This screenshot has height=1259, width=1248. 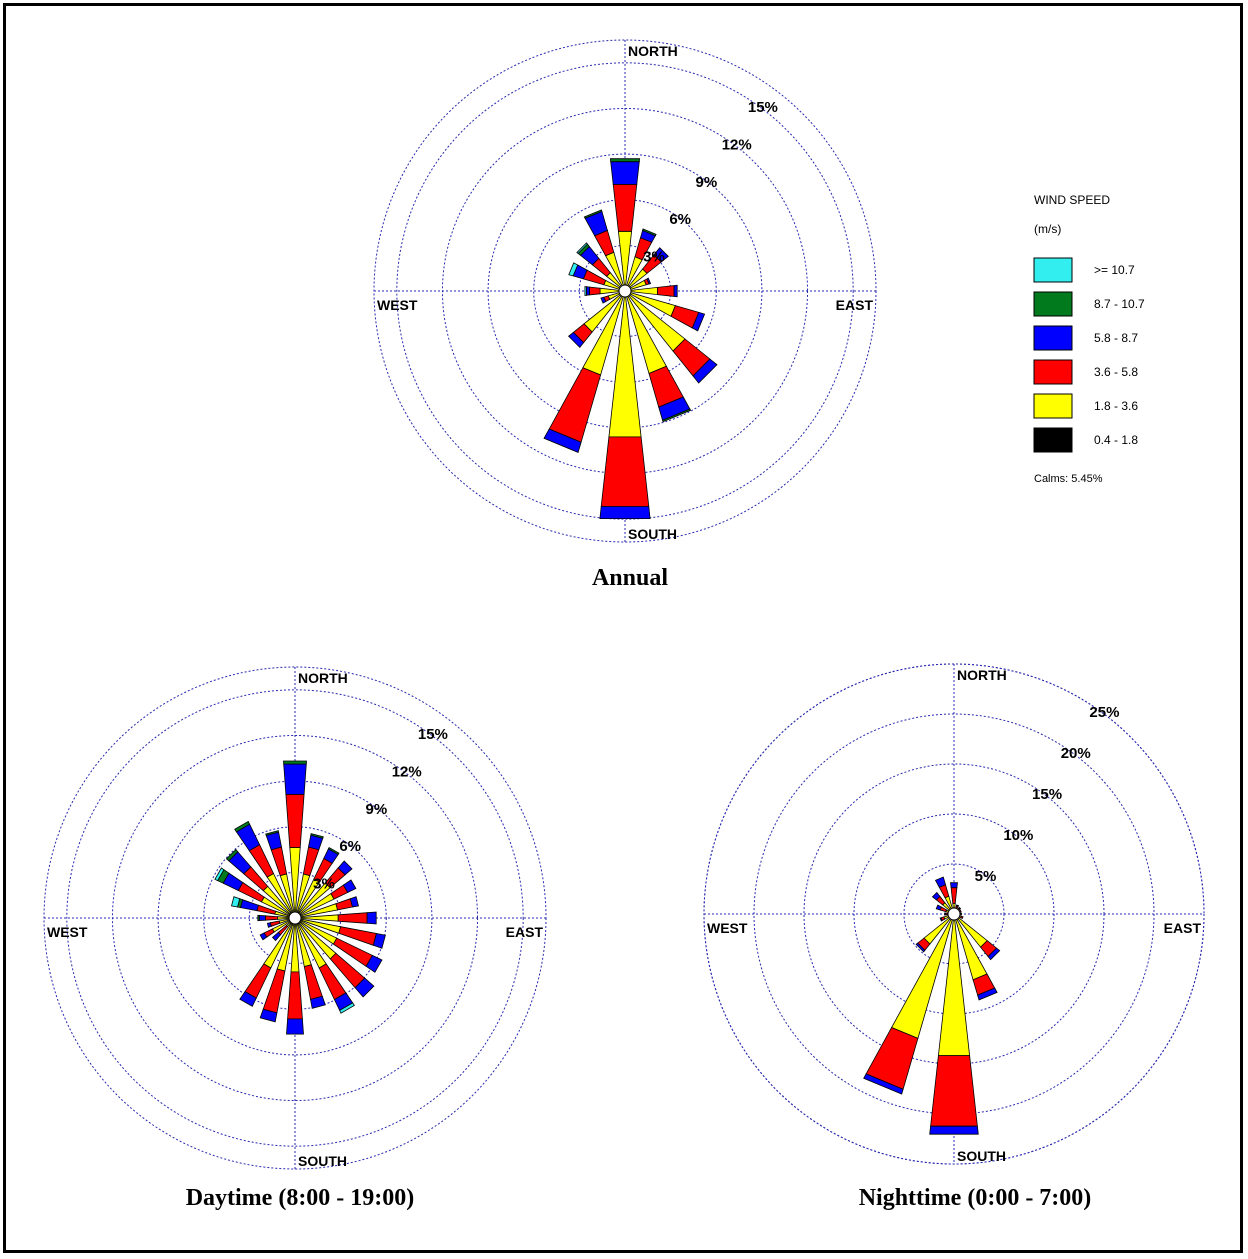 I want to click on ring-label: 25%, so click(x=1104, y=712).